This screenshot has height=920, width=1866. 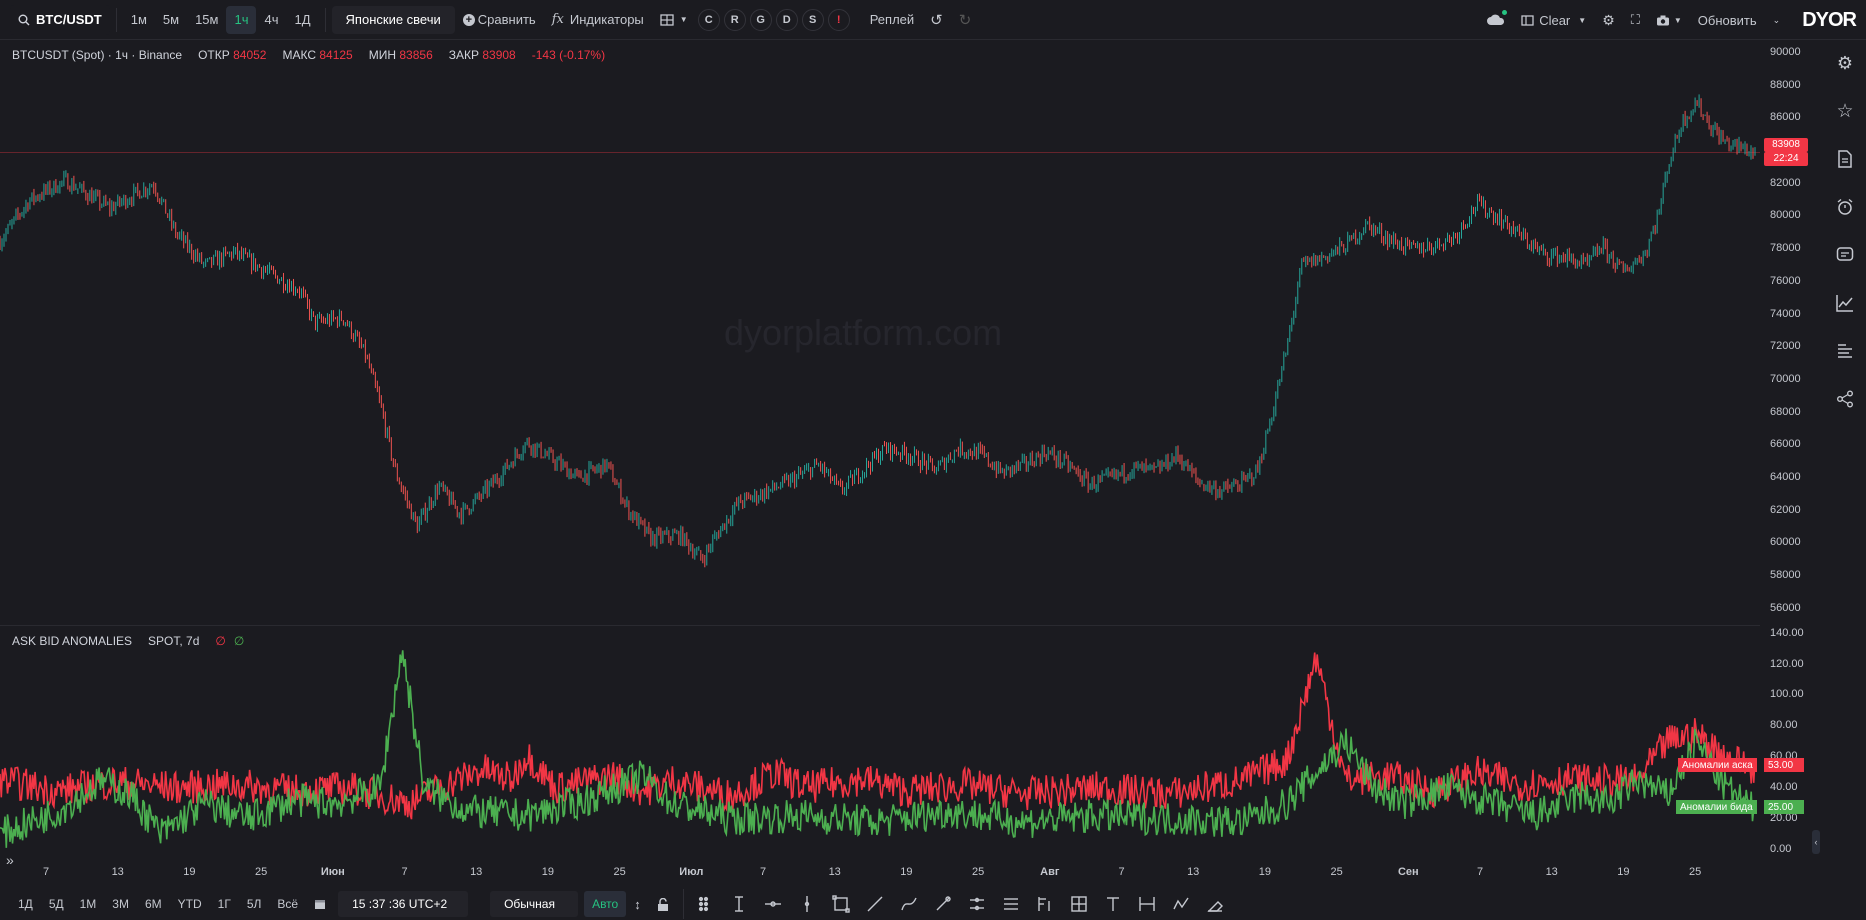 I want to click on range-button-1: 5Д, so click(x=56, y=904).